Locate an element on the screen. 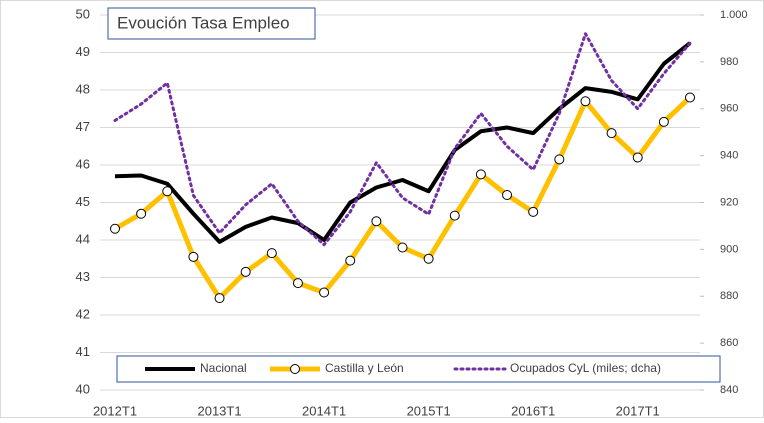 The image size is (764, 423). legend-label: Nacional is located at coordinates (223, 368).